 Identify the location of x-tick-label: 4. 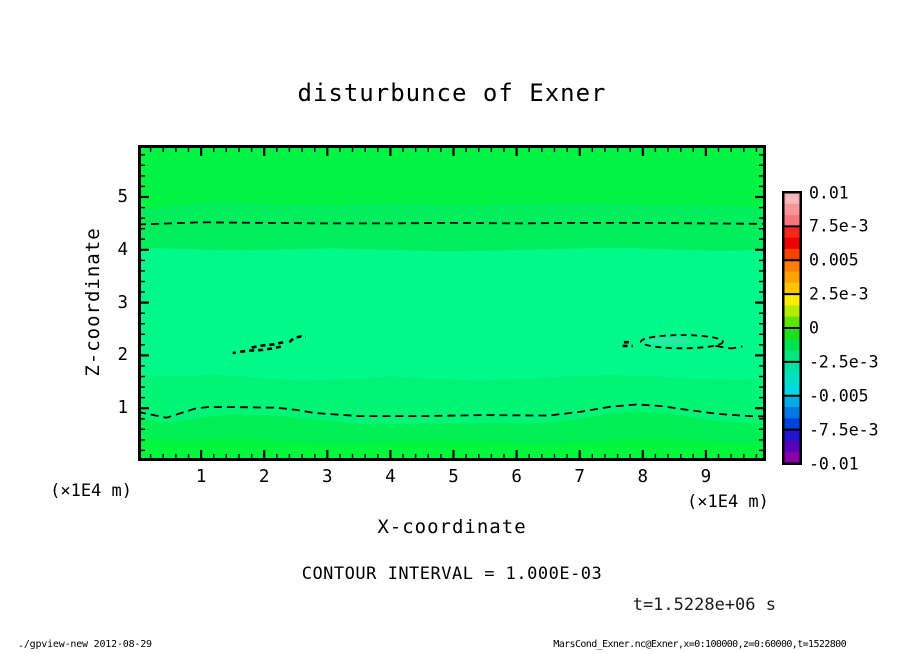
(390, 477).